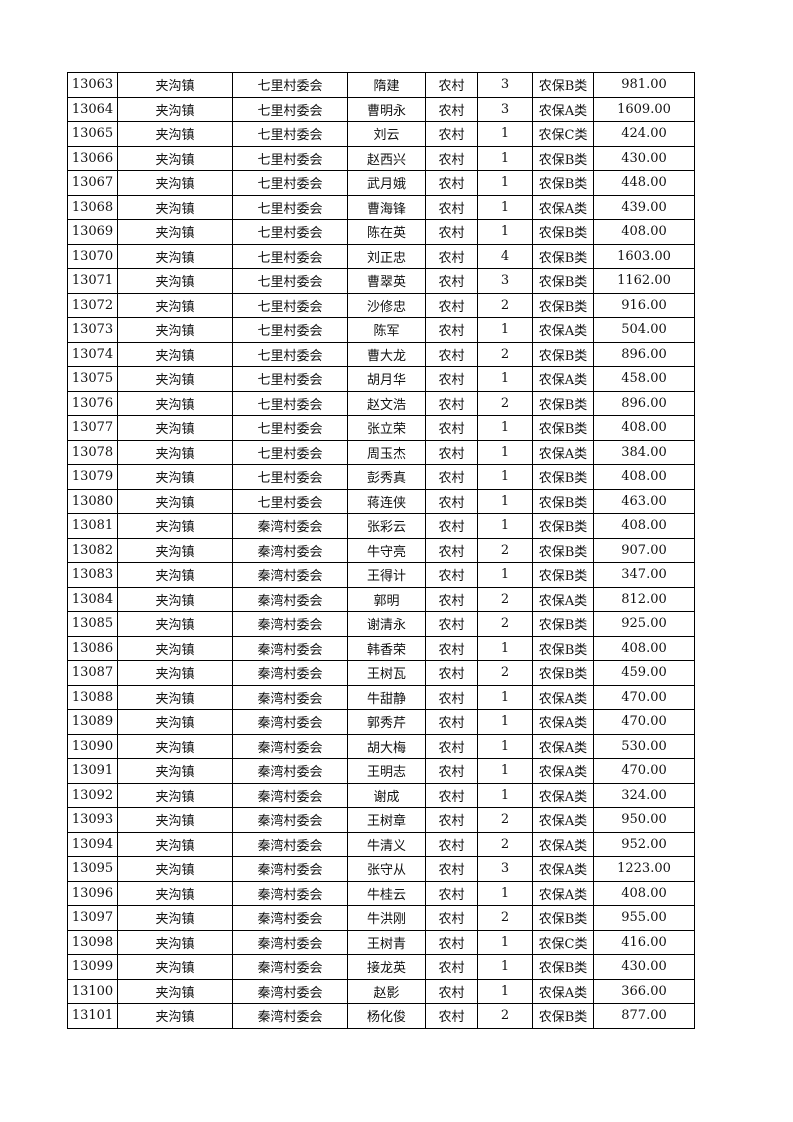 This screenshot has width=793, height=1122. Describe the element at coordinates (92, 550) in the screenshot. I see `record-id-cell: 13082` at that location.